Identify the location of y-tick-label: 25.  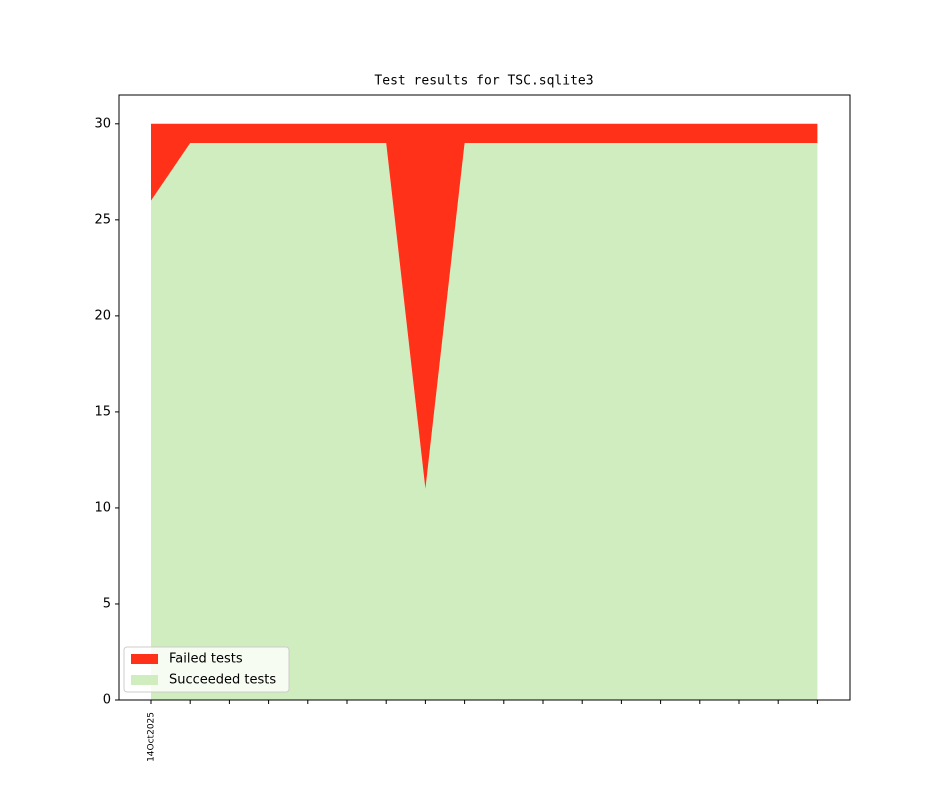
(102, 219).